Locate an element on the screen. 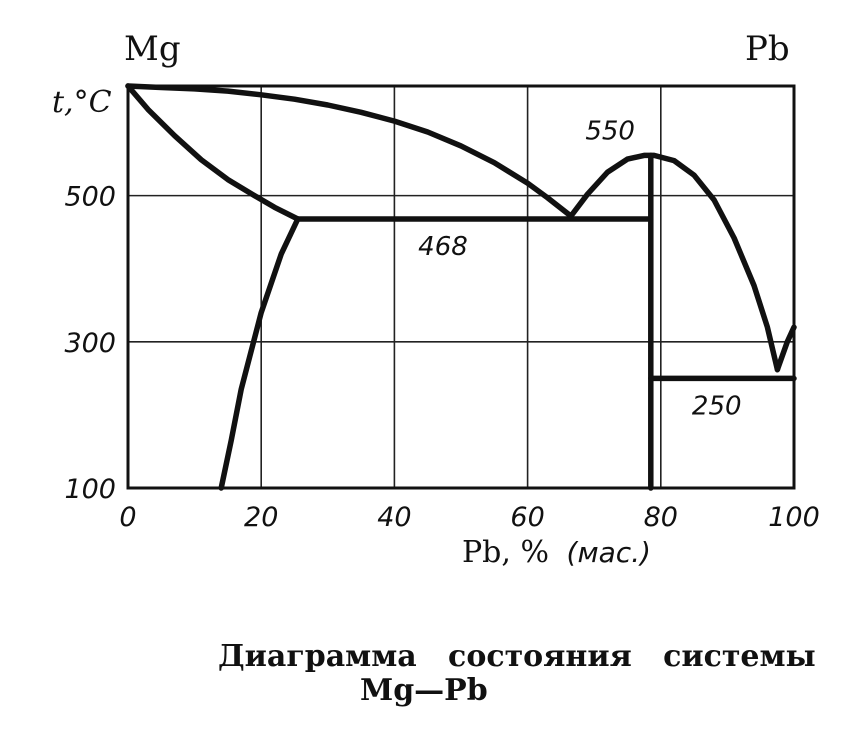 The image size is (859, 745). x-tick-1: 20 is located at coordinates (261, 517).